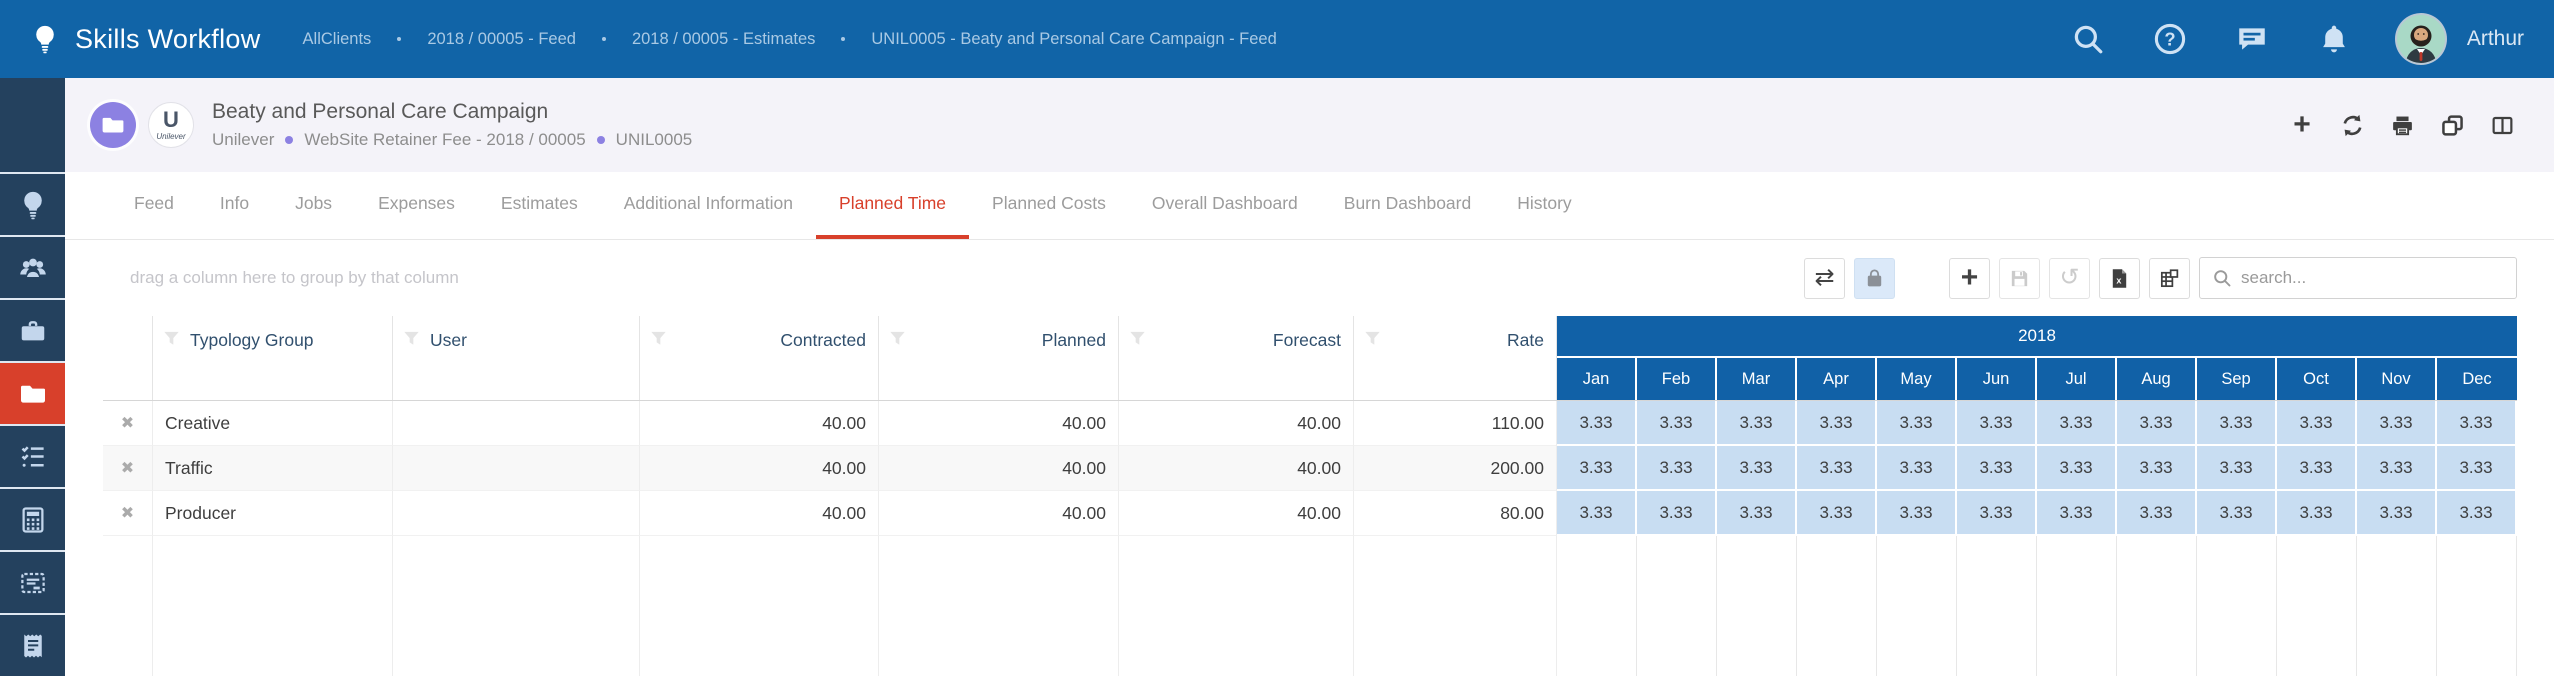 The width and height of the screenshot is (2554, 676). I want to click on breadcrumb-item: 2018 / 00005 - Estimates, so click(723, 38).